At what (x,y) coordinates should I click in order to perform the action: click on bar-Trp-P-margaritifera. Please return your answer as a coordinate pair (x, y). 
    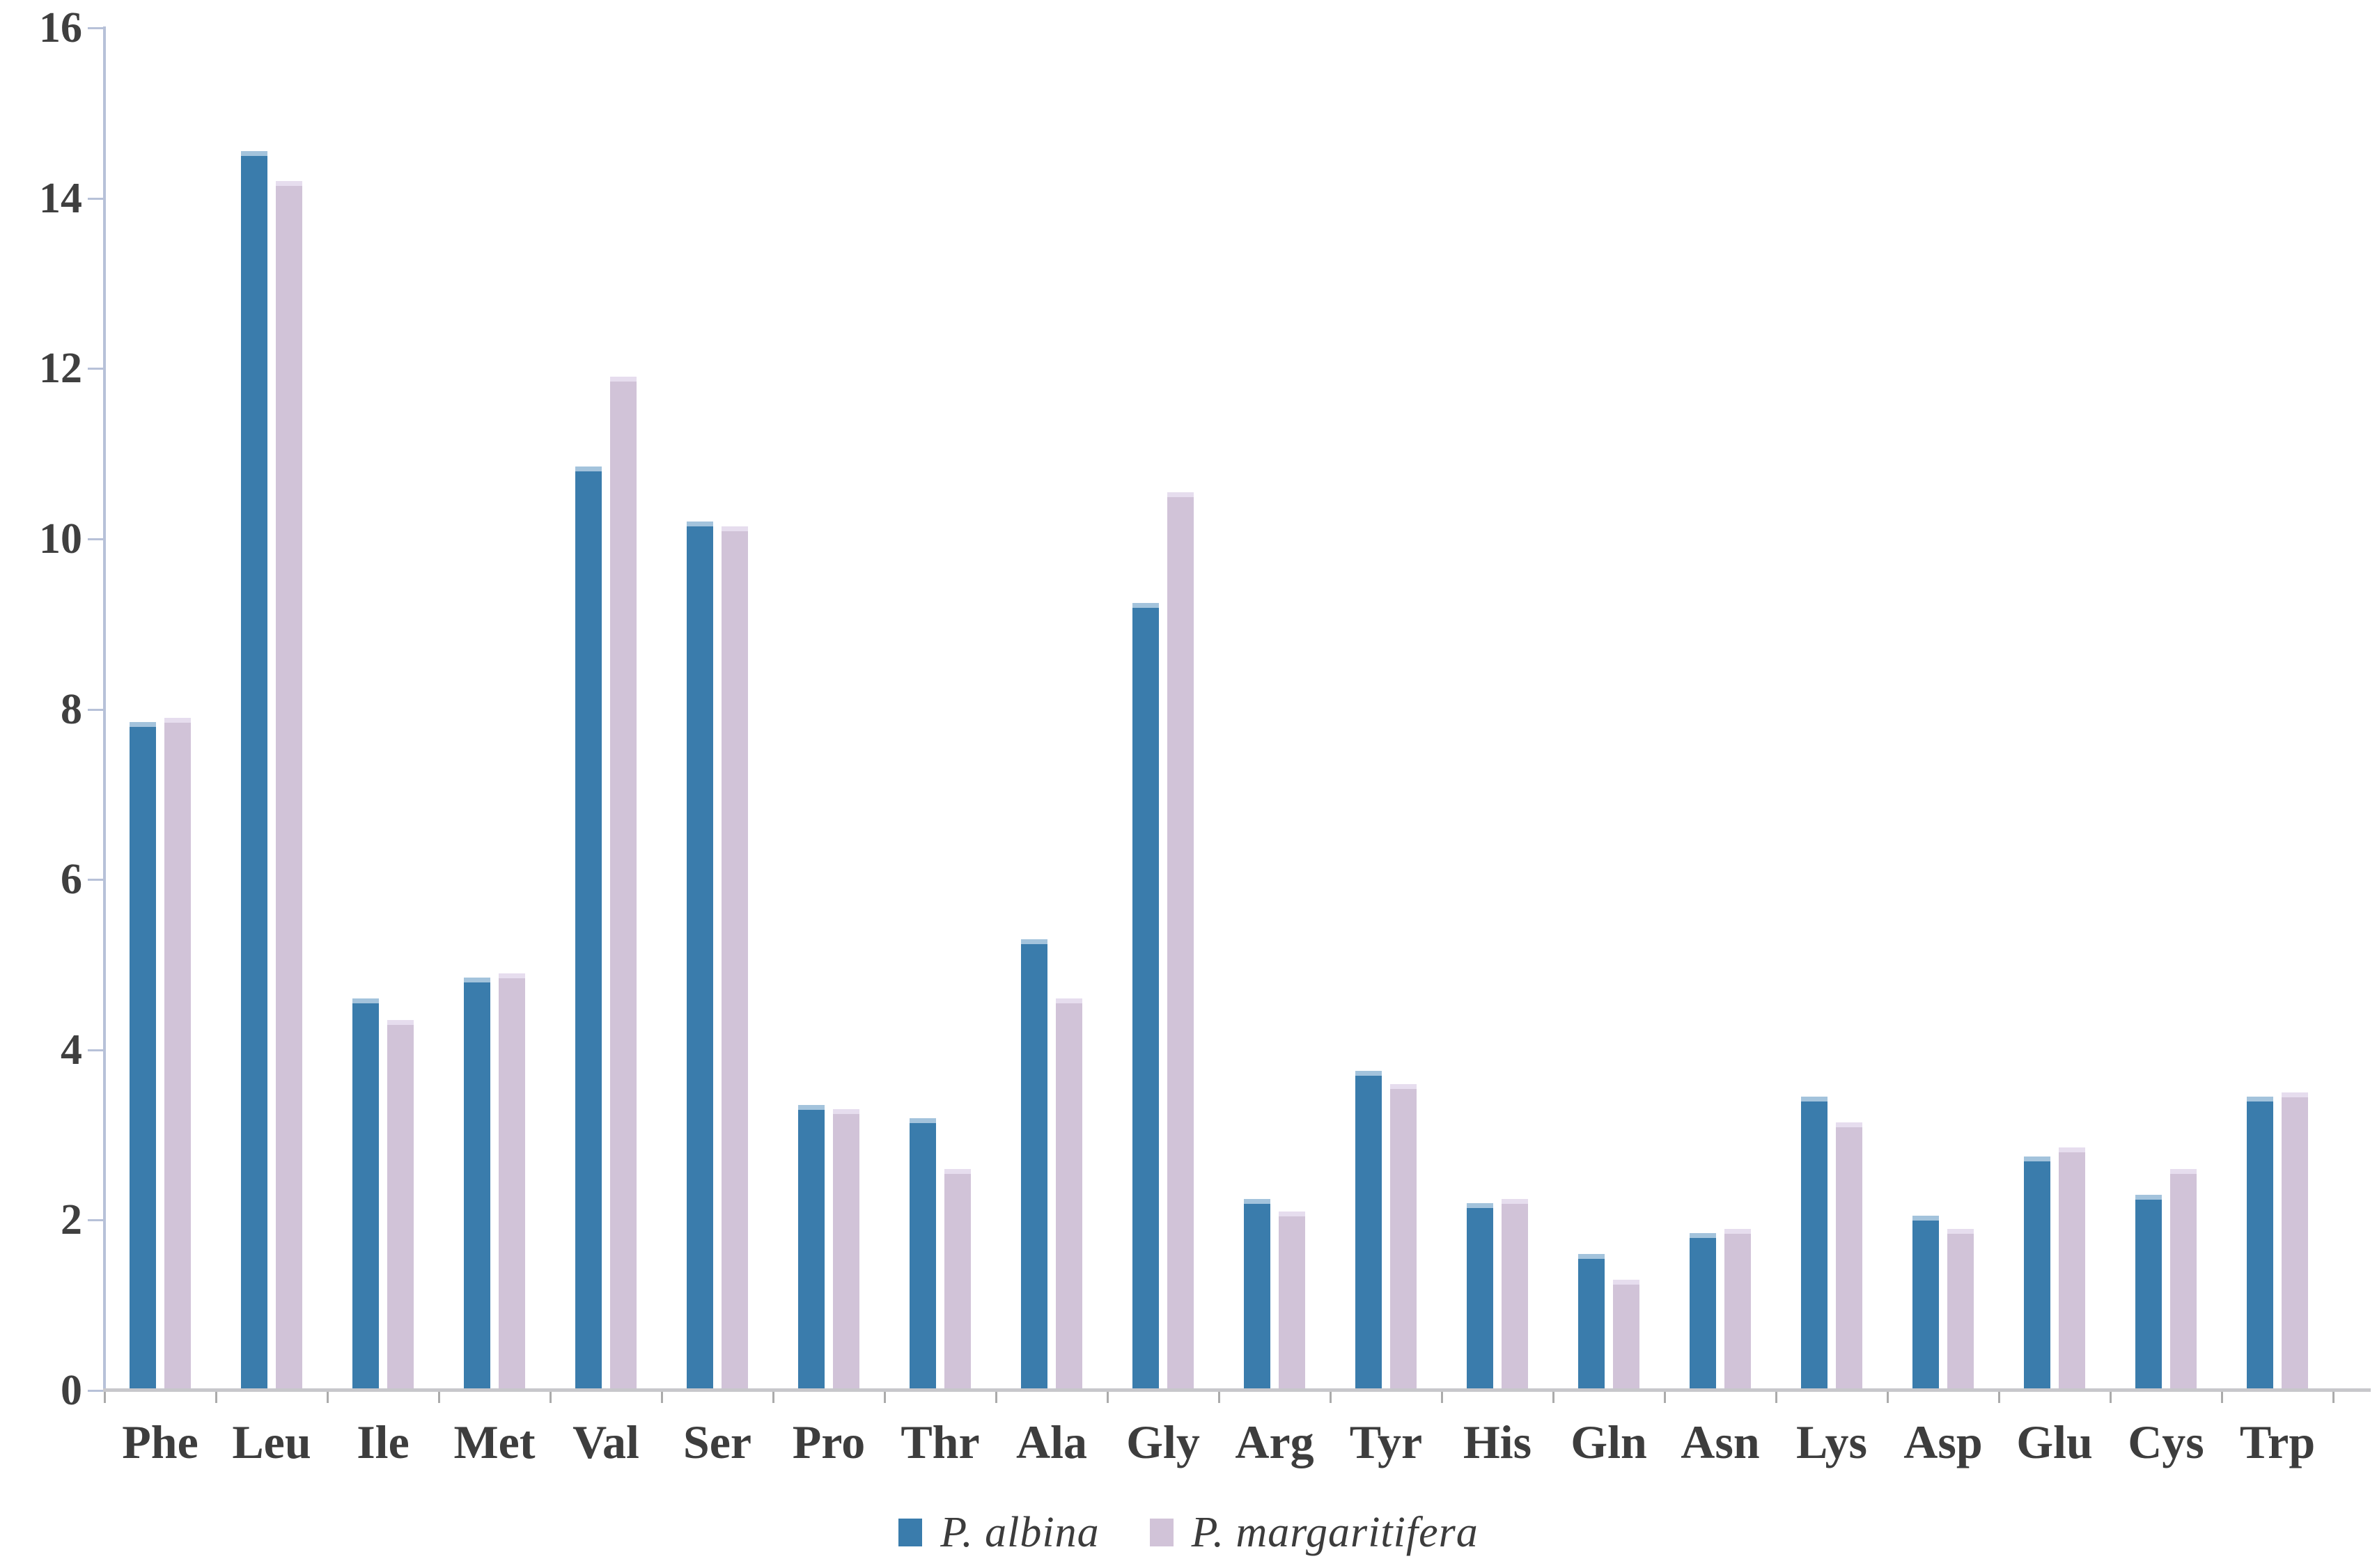
    Looking at the image, I should click on (2295, 1241).